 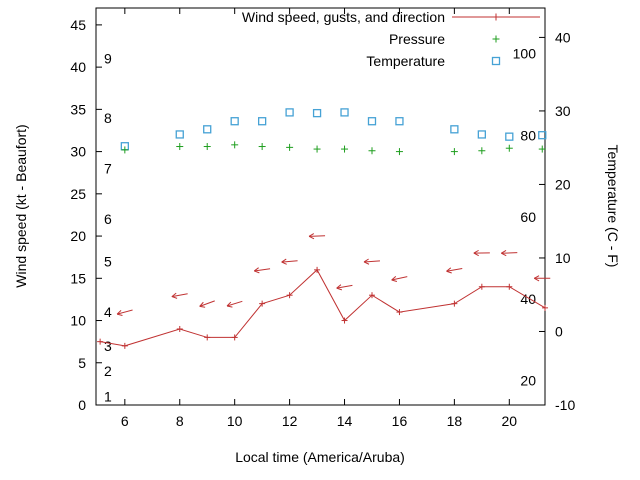 I want to click on legend-samples, so click(x=496, y=39).